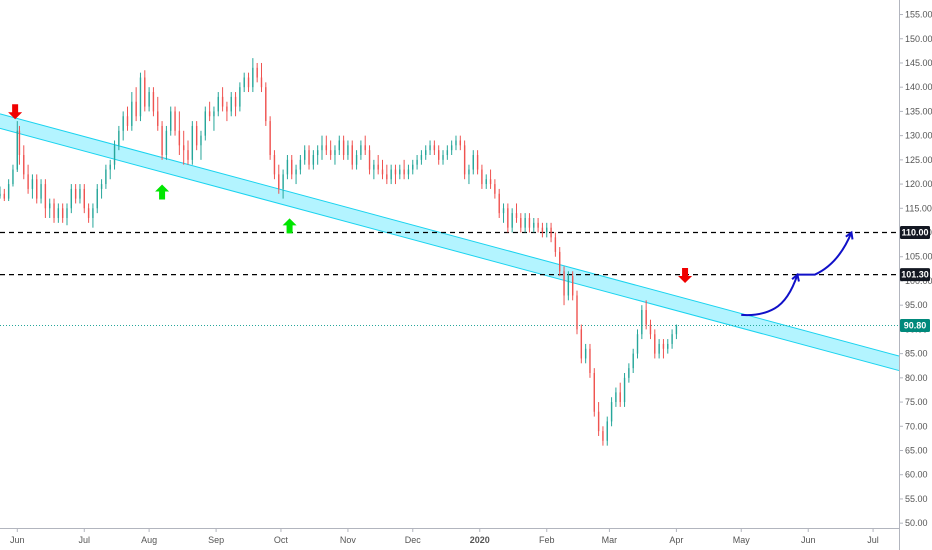  I want to click on y-tick-label: 55.00, so click(916, 499).